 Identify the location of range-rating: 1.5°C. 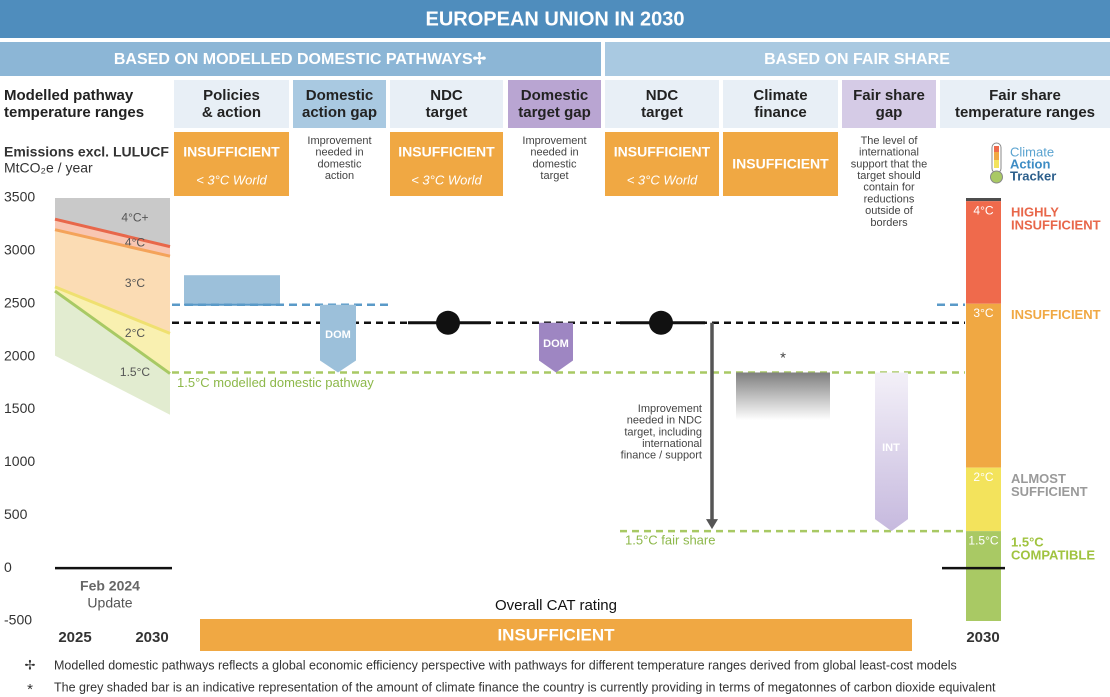
(1027, 542).